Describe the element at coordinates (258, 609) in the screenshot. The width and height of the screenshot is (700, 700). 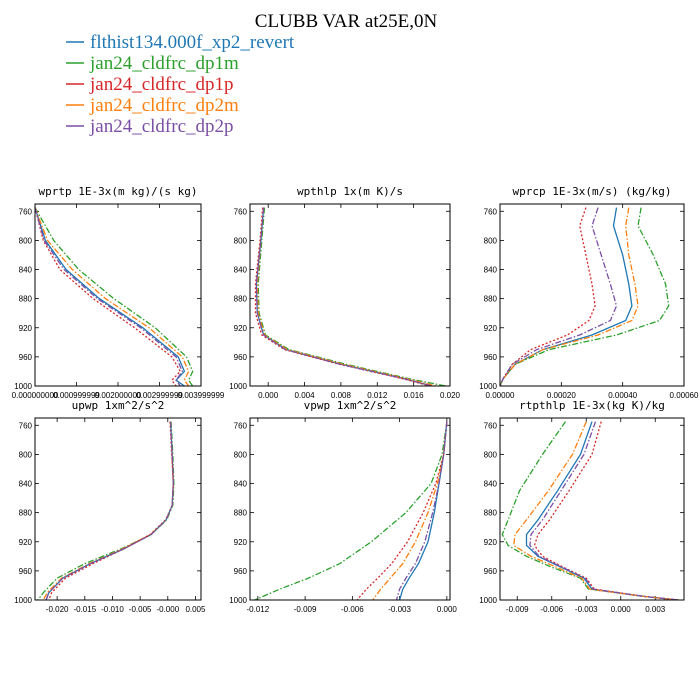
I see `x-tick-label: -0.012` at that location.